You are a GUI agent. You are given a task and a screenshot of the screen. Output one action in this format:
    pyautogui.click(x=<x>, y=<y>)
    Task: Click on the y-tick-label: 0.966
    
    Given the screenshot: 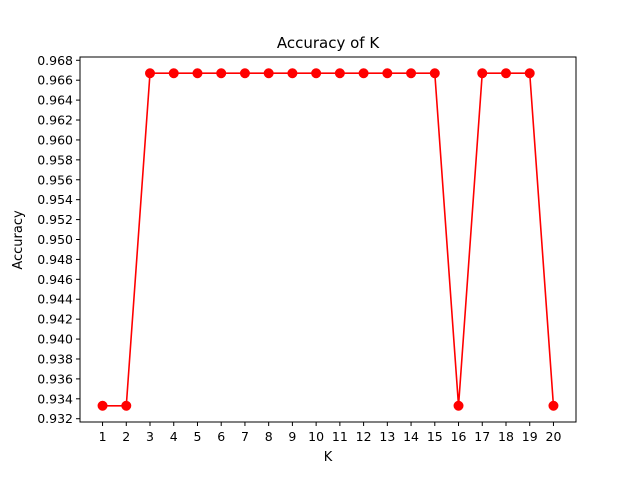 What is the action you would take?
    pyautogui.click(x=55, y=80)
    